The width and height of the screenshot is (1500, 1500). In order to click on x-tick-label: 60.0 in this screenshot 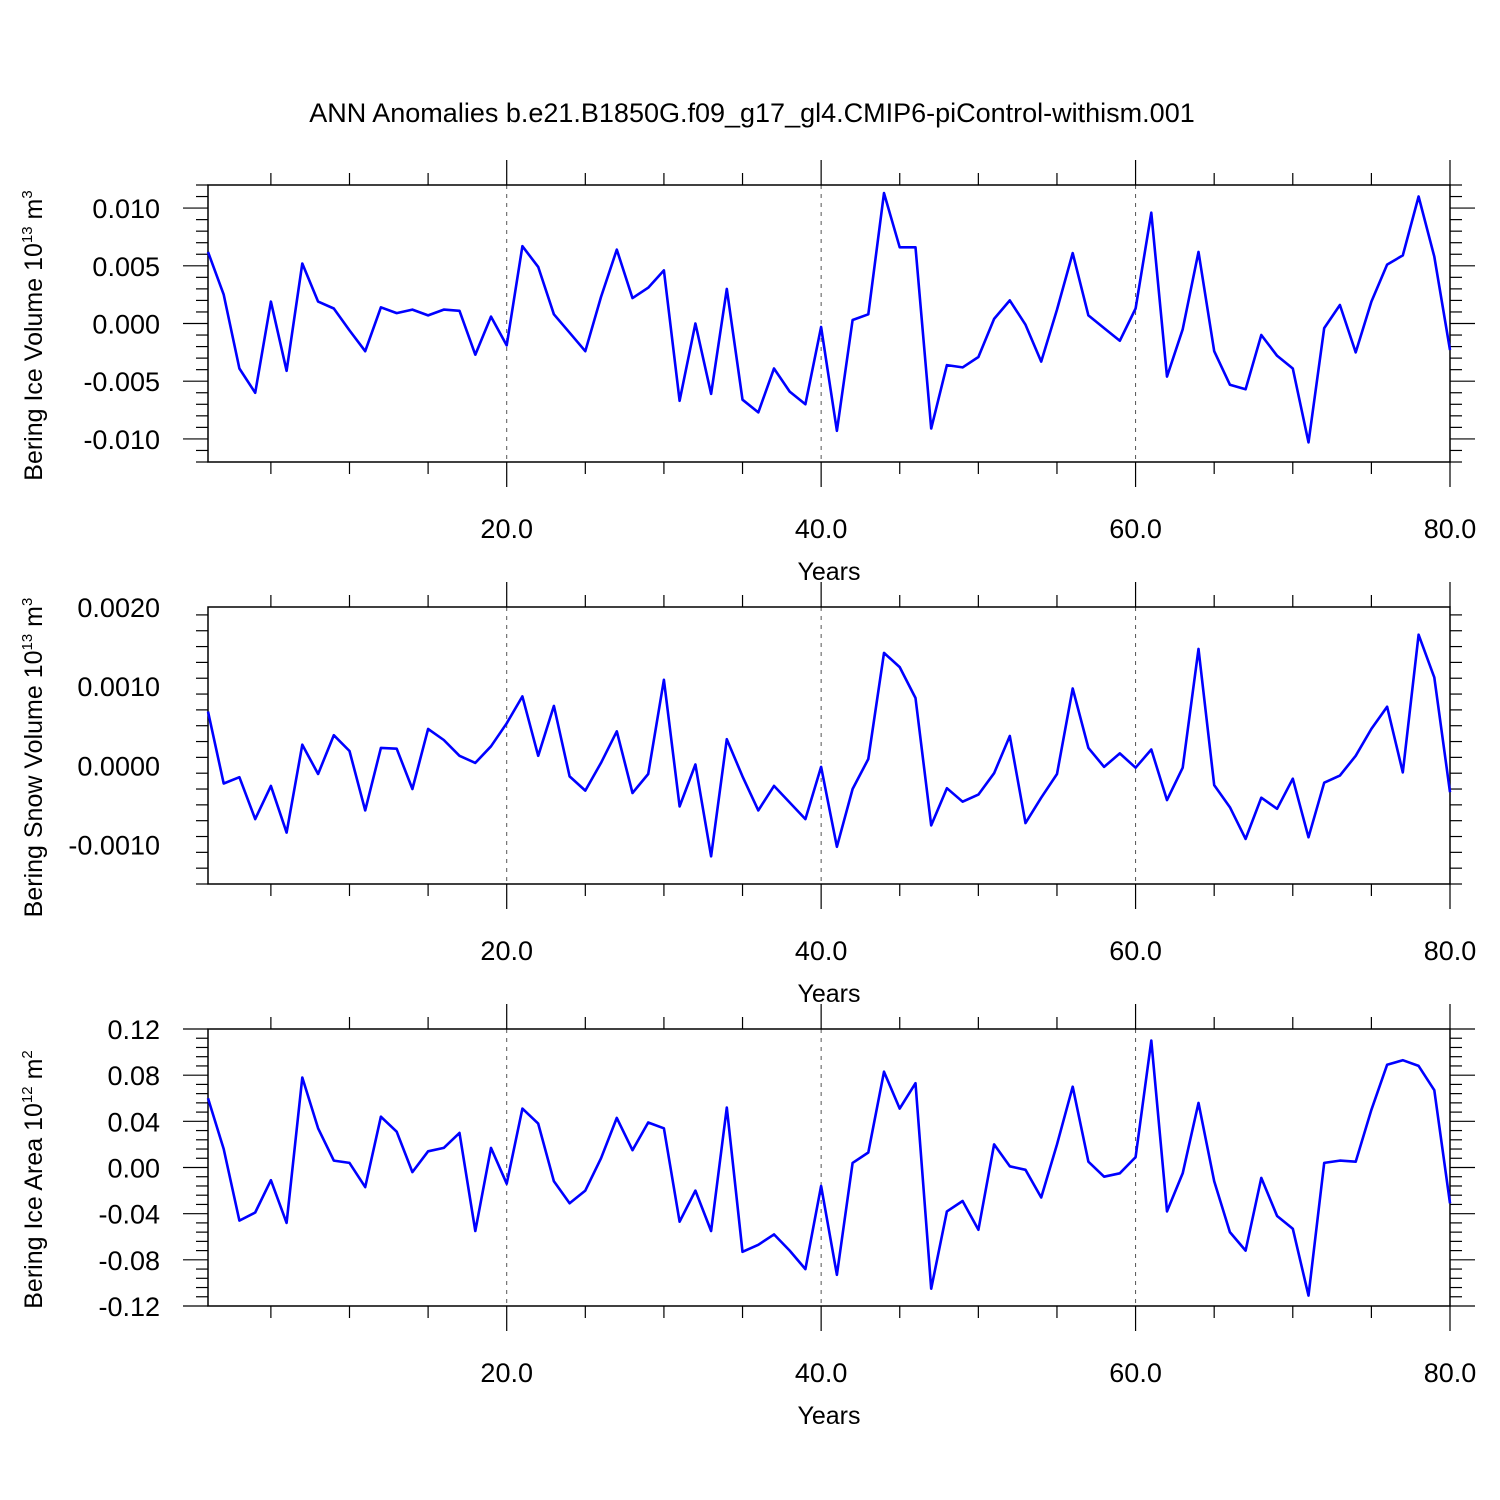, I will do `click(1135, 1373)`.